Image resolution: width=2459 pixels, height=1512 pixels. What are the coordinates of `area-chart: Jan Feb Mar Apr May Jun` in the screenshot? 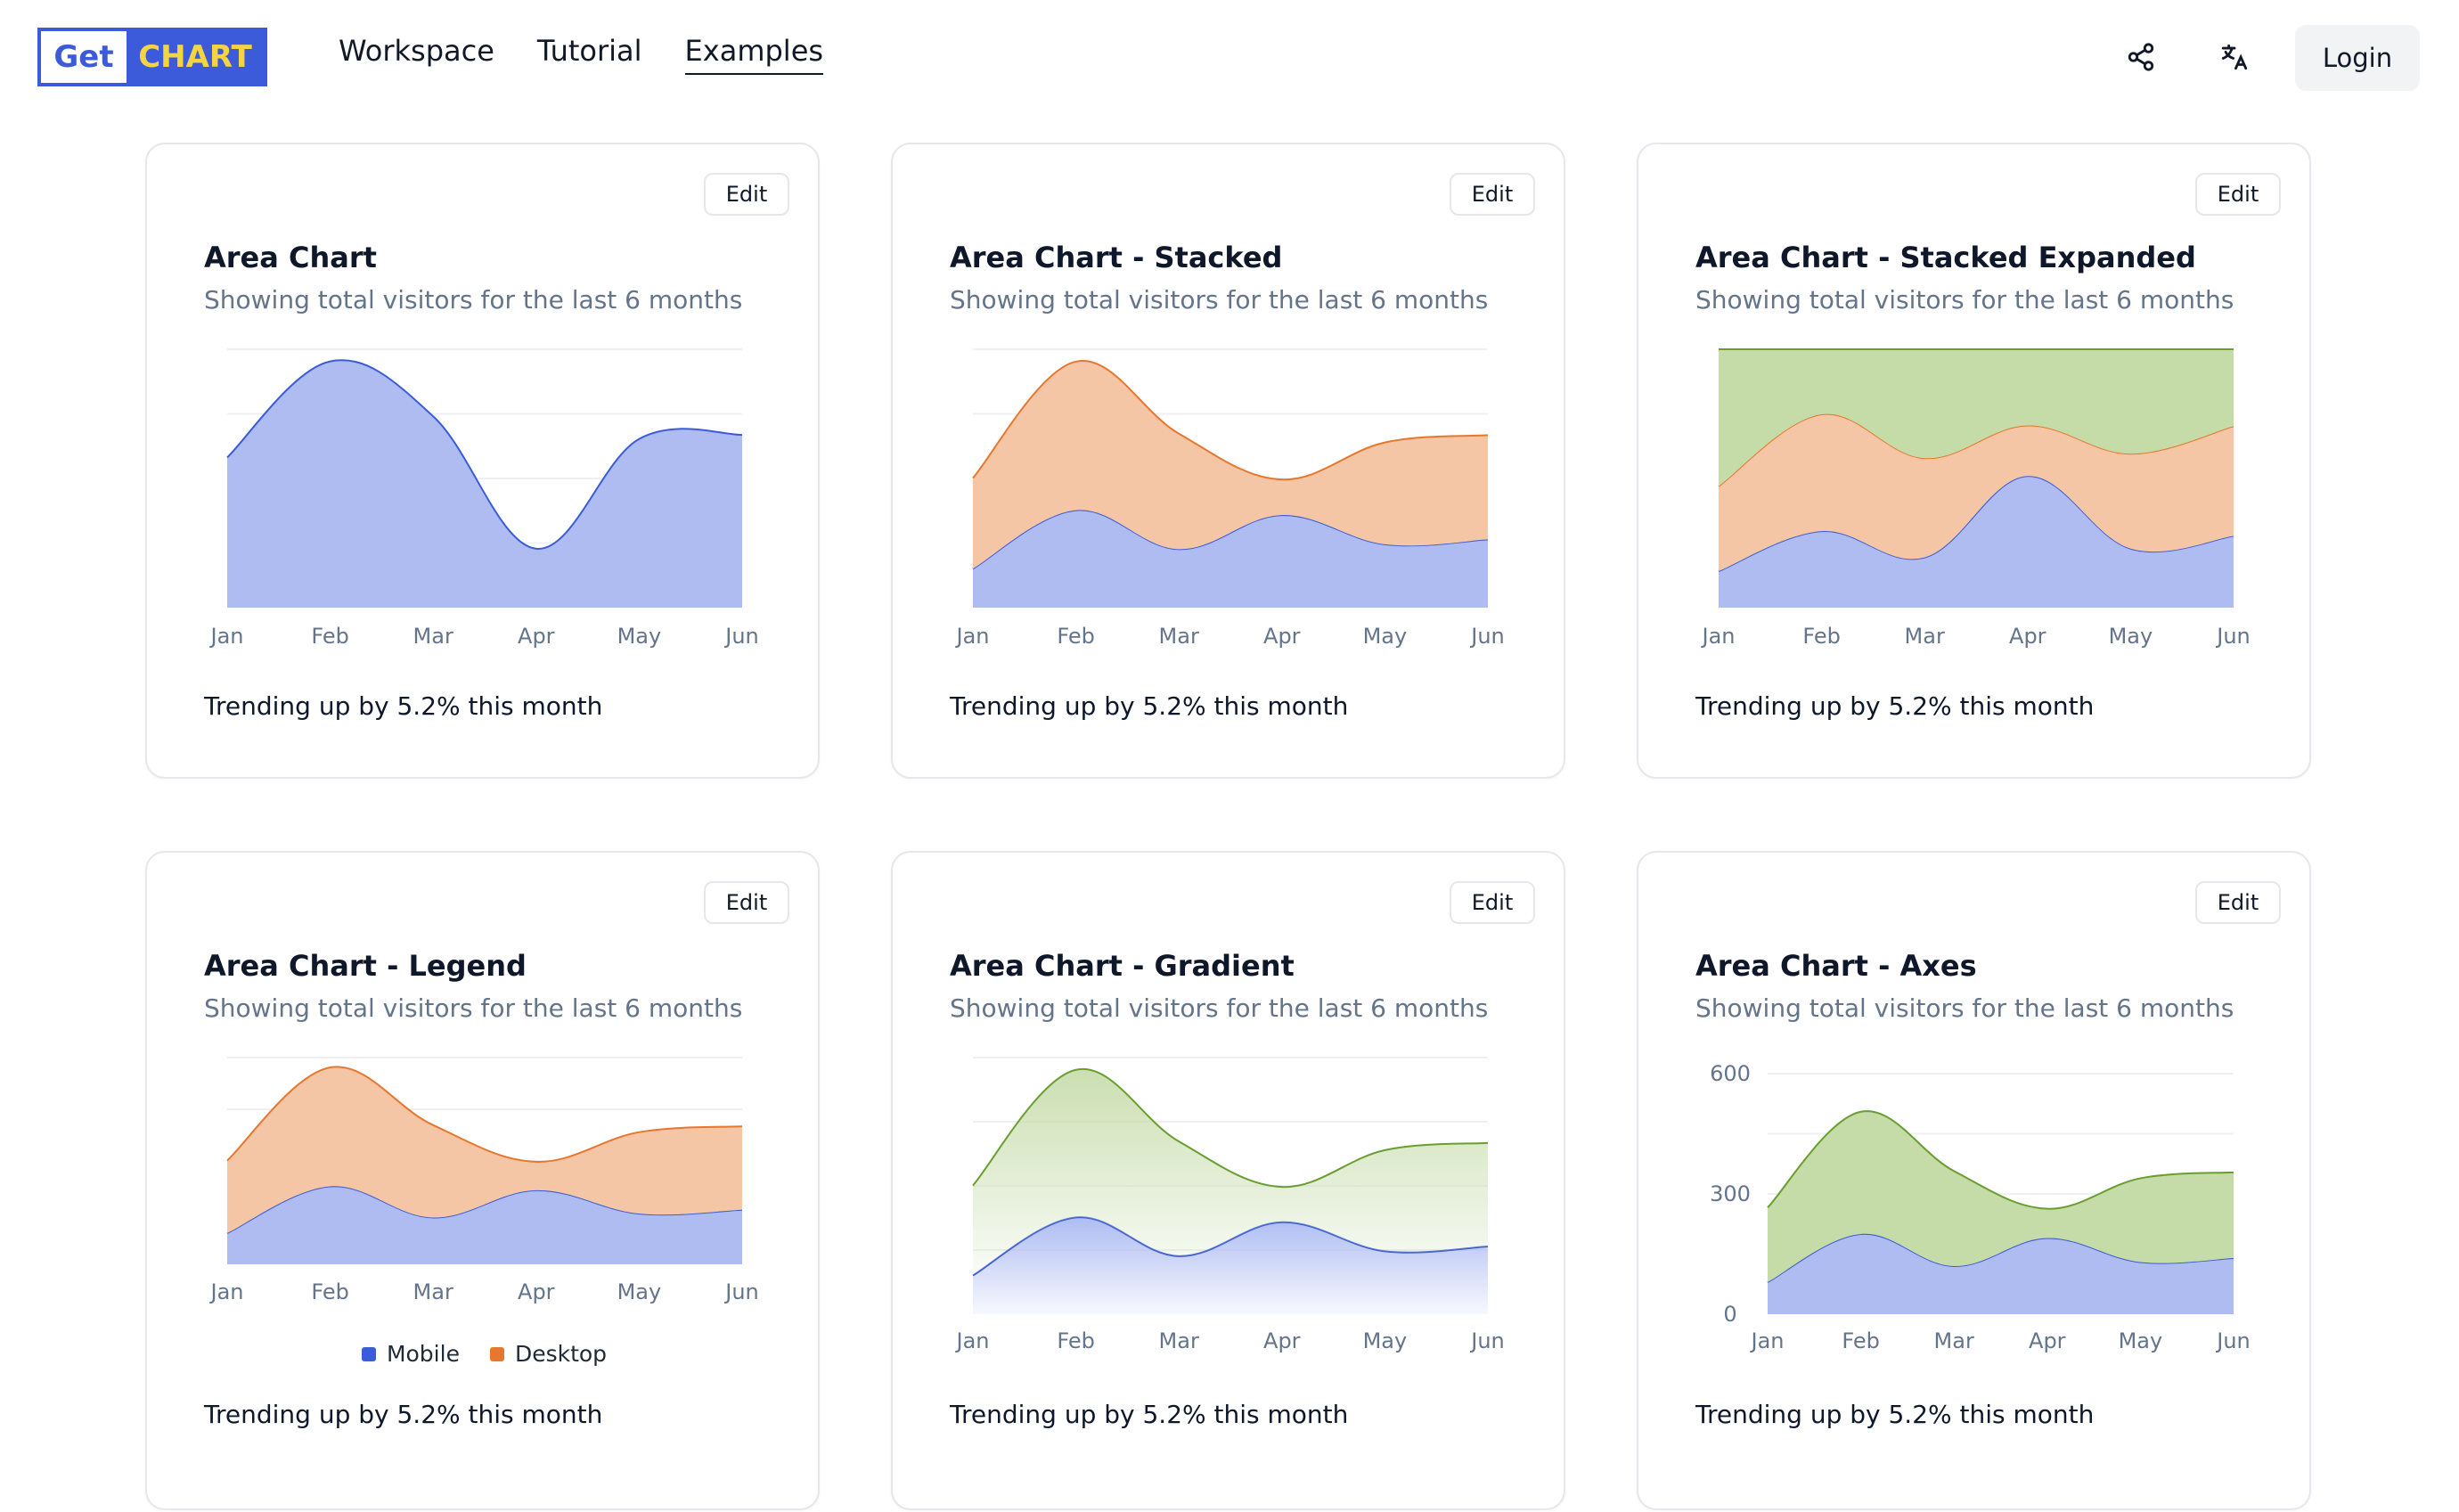 It's located at (484, 499).